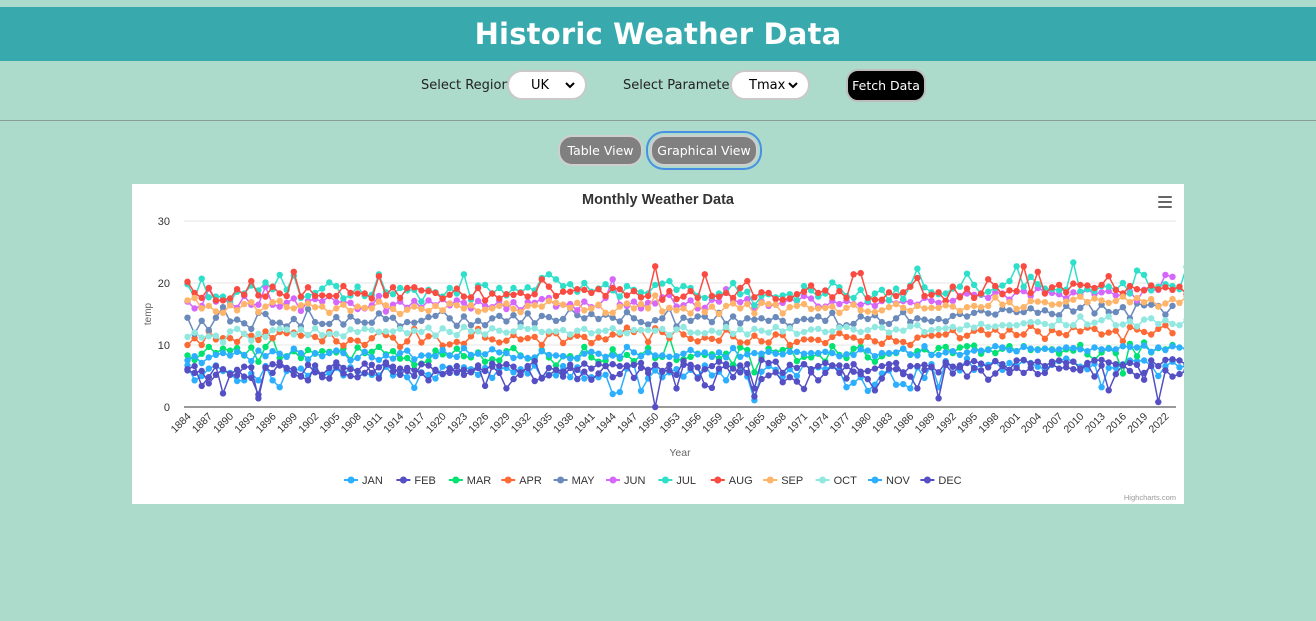 The width and height of the screenshot is (1316, 621). What do you see at coordinates (823, 480) in the screenshot?
I see `legend-marker` at bounding box center [823, 480].